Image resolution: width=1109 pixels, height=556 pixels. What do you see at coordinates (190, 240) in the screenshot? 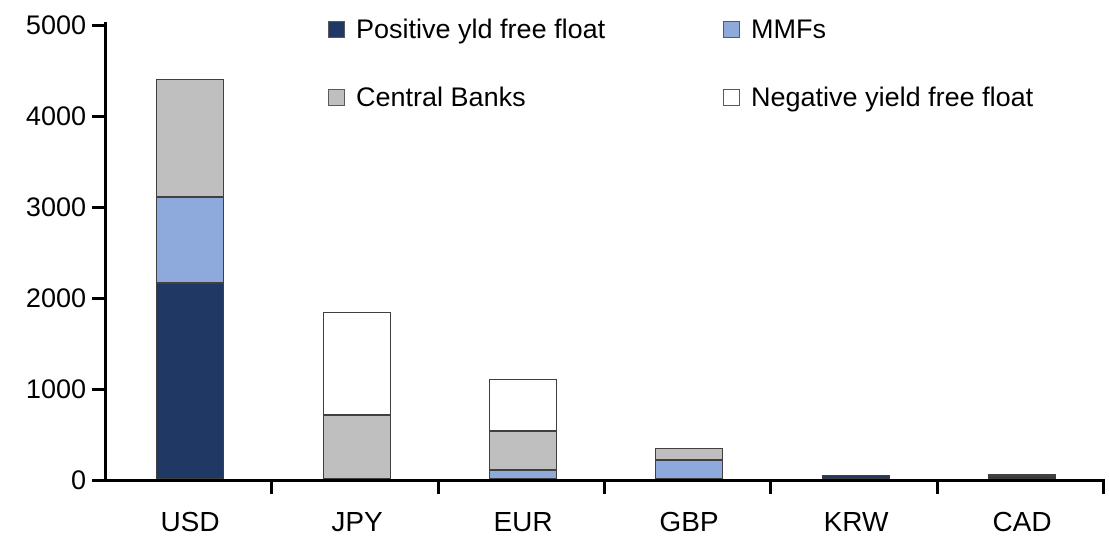
I see `bar-usd-segment-mmfs` at bounding box center [190, 240].